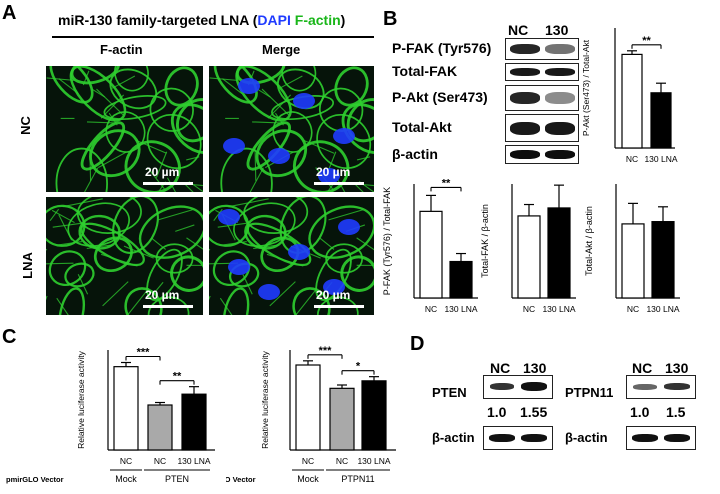 The width and height of the screenshot is (720, 494). I want to click on blot-label: P-Akt (Ser473), so click(440, 97).